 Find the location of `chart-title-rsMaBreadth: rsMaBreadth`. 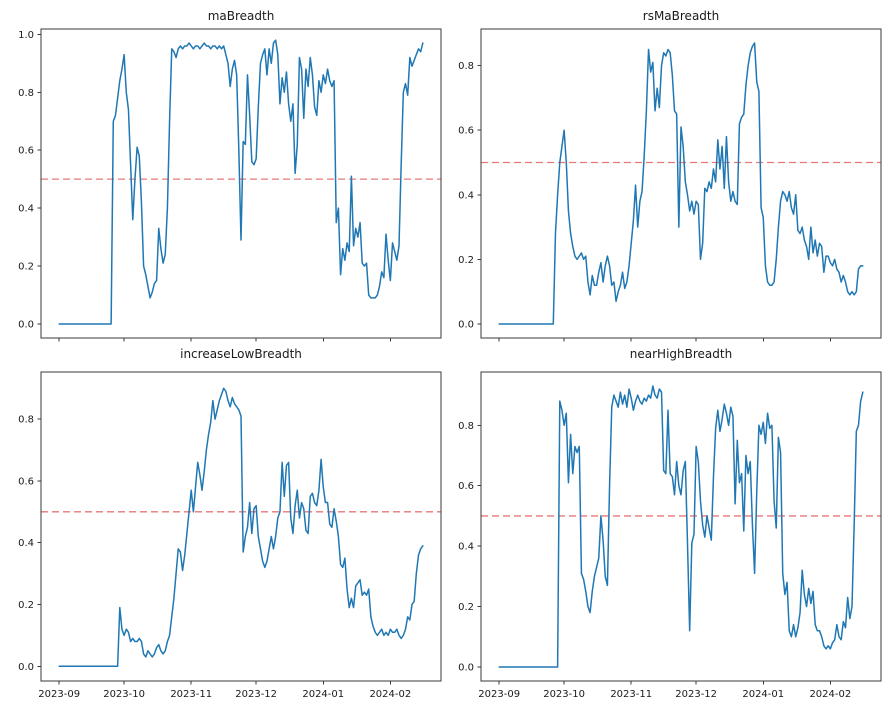

chart-title-rsMaBreadth: rsMaBreadth is located at coordinates (681, 16).